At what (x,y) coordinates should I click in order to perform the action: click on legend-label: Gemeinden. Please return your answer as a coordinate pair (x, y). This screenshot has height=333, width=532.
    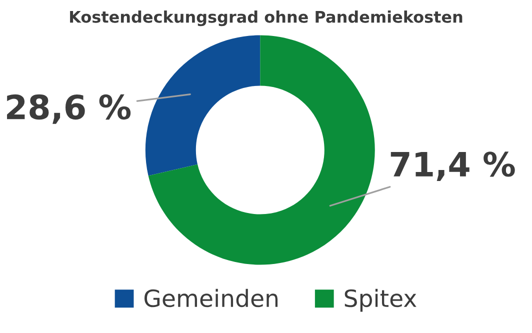
    Looking at the image, I should click on (211, 298).